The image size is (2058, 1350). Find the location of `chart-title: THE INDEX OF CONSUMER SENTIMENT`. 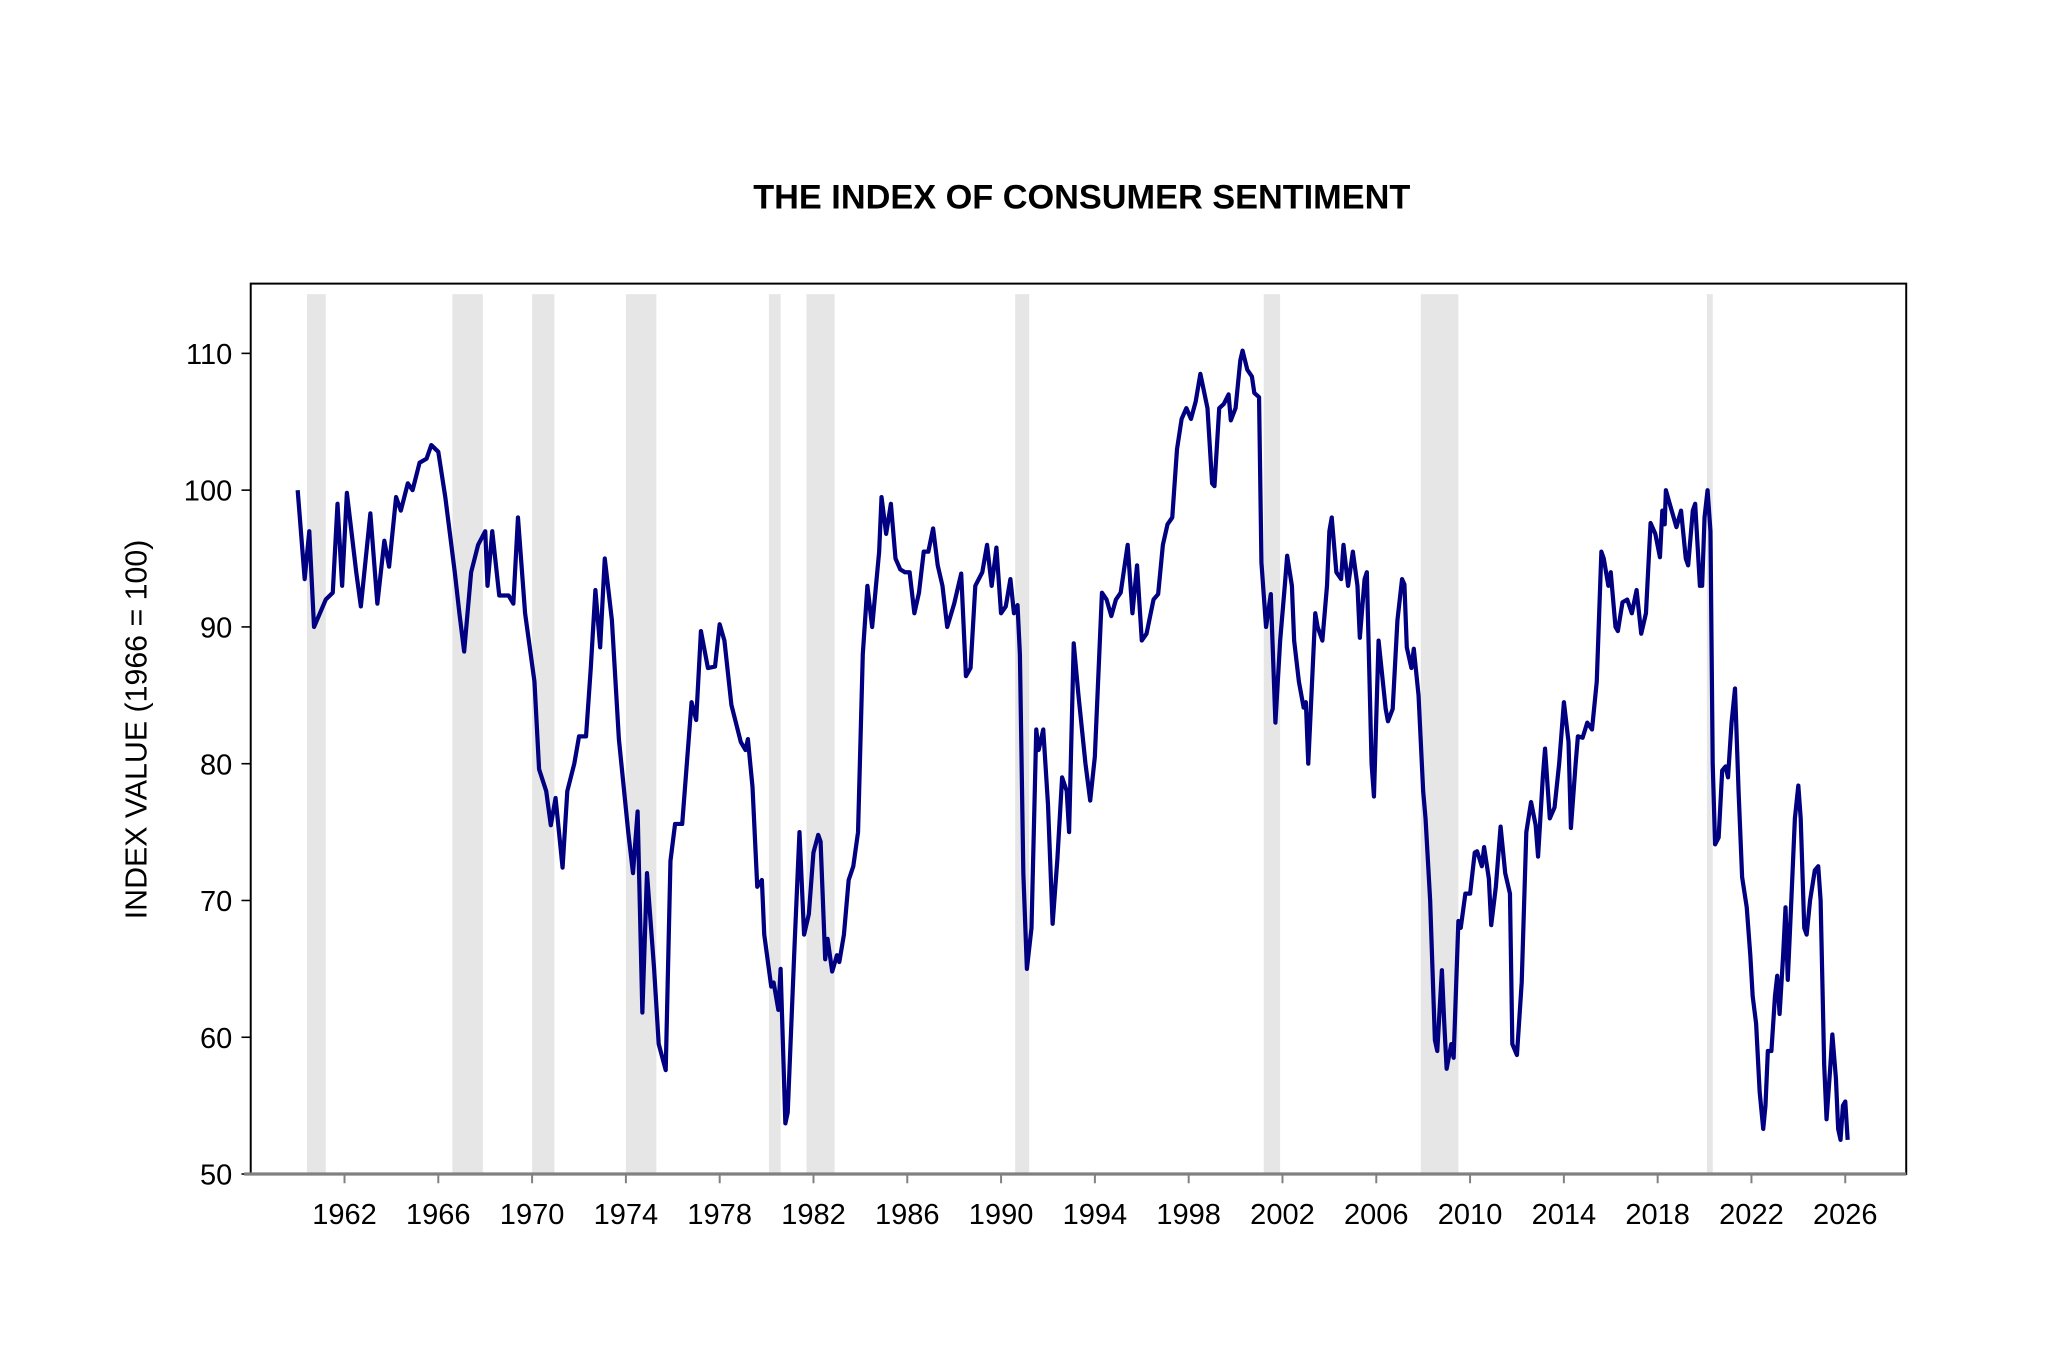

chart-title: THE INDEX OF CONSUMER SENTIMENT is located at coordinates (1081, 197).